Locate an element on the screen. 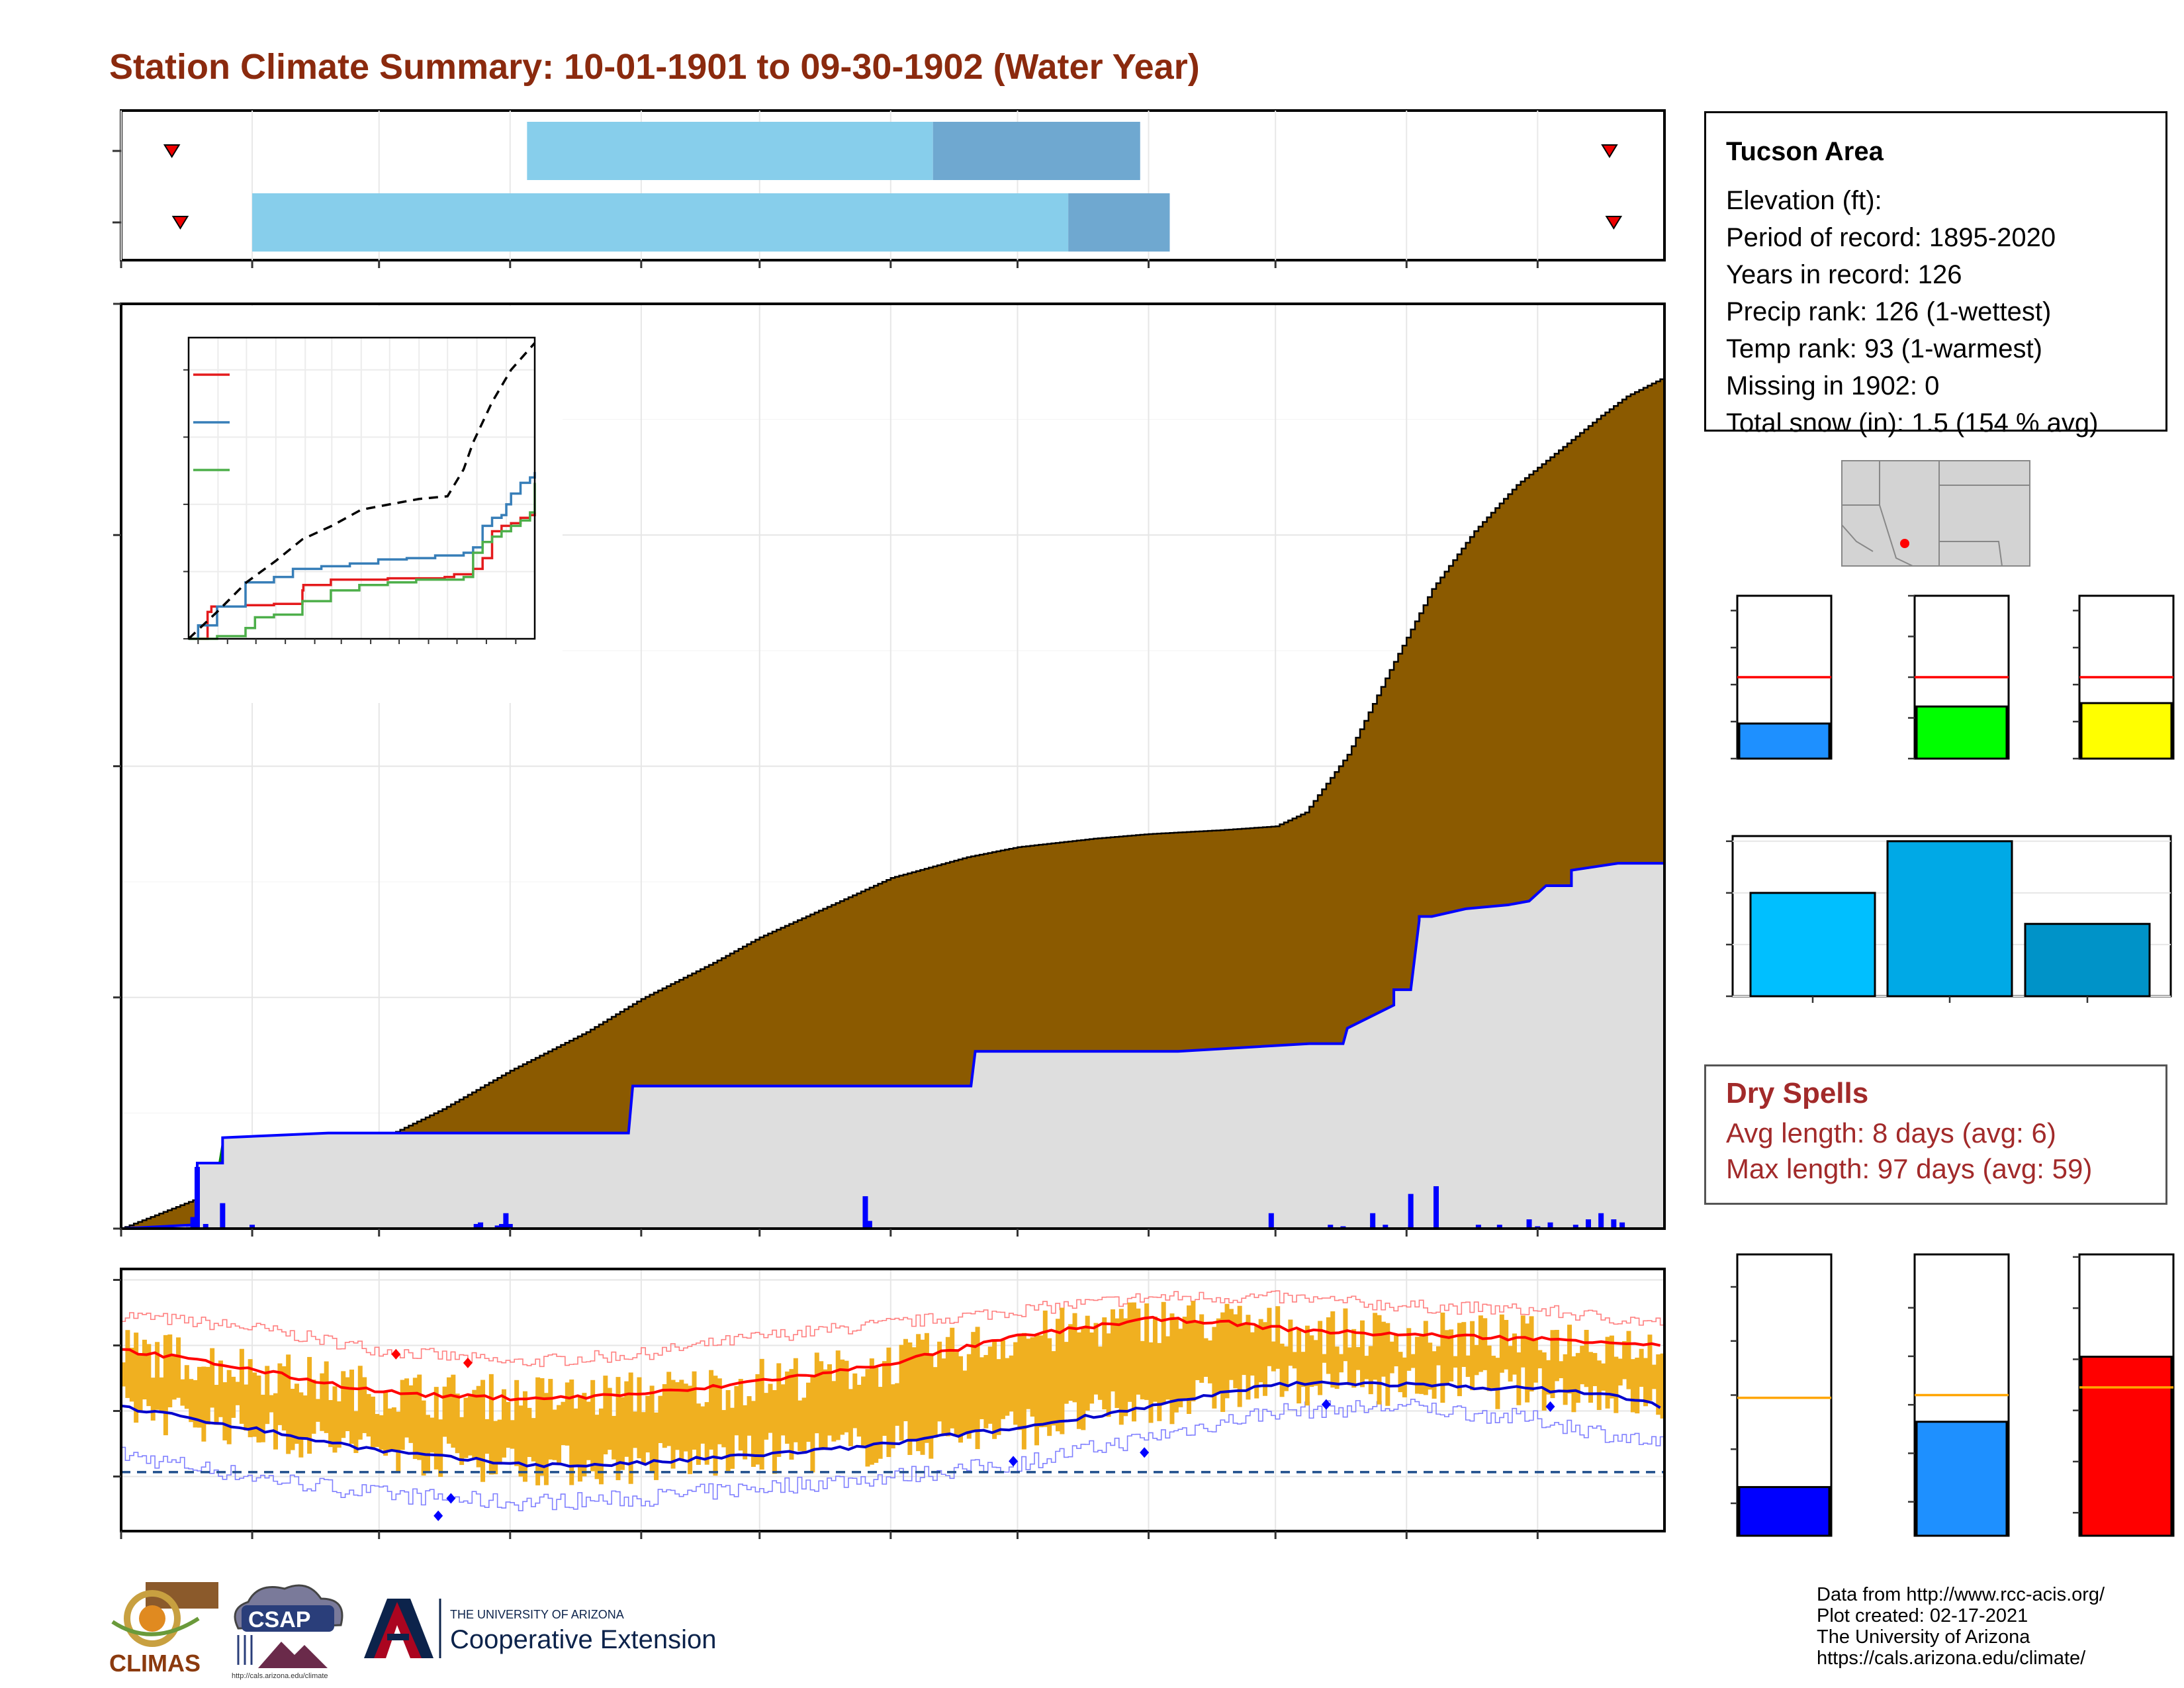 Image resolution: width=2184 pixels, height=1688 pixels. timing-panel is located at coordinates (889, 188).